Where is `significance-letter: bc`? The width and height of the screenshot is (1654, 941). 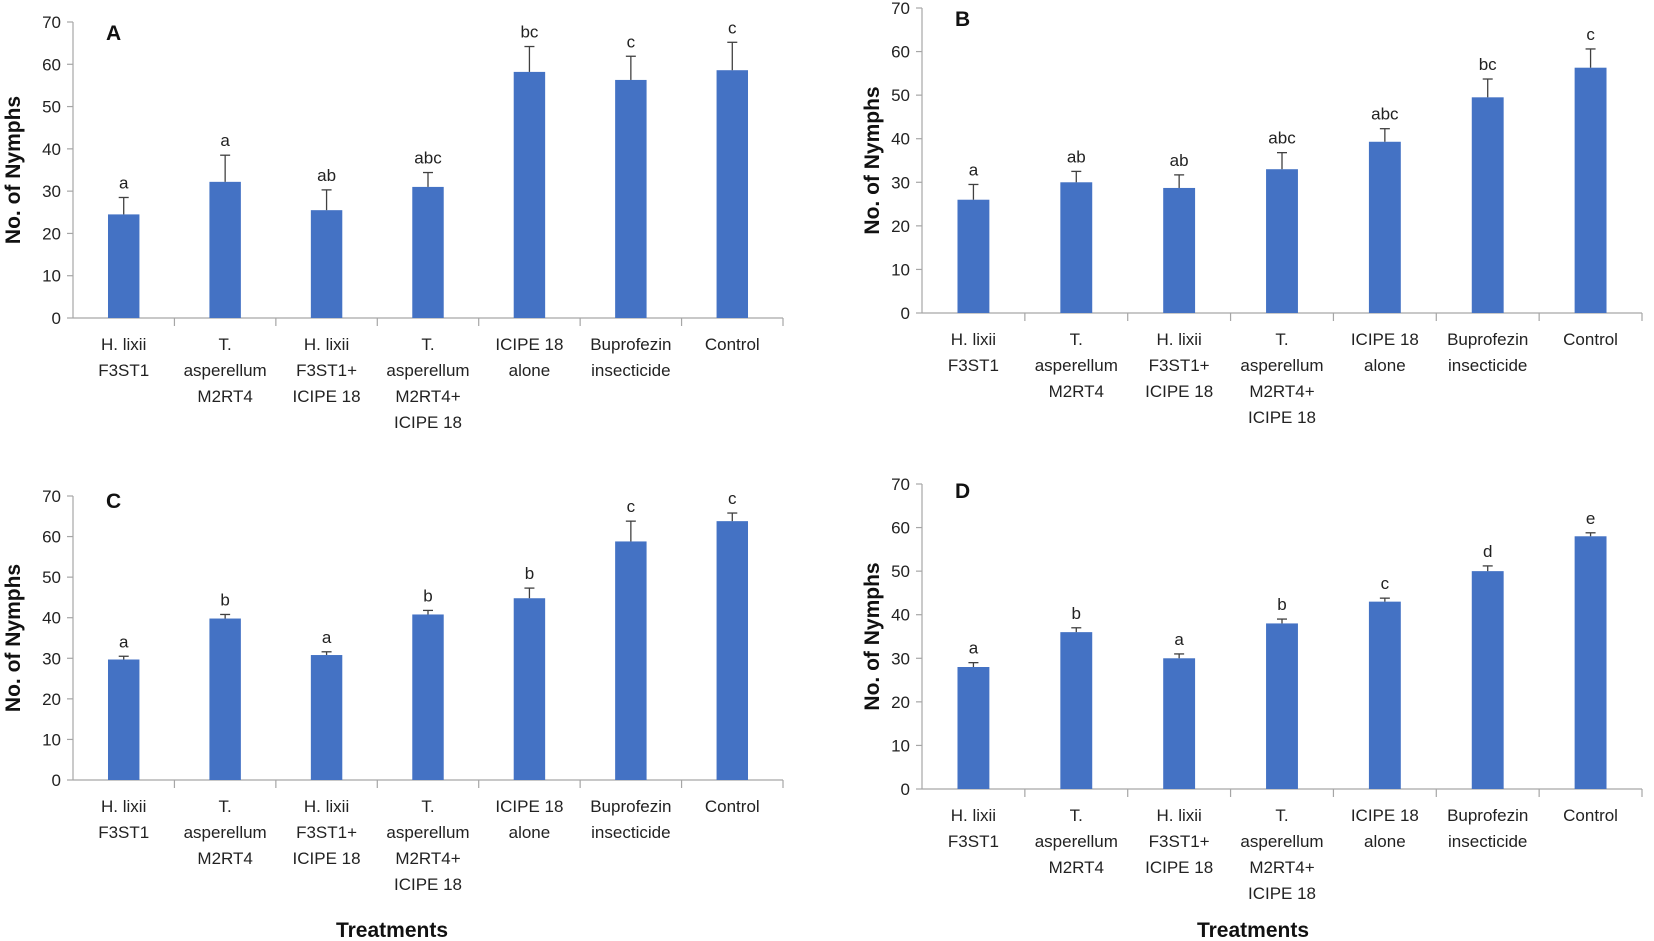 significance-letter: bc is located at coordinates (529, 32).